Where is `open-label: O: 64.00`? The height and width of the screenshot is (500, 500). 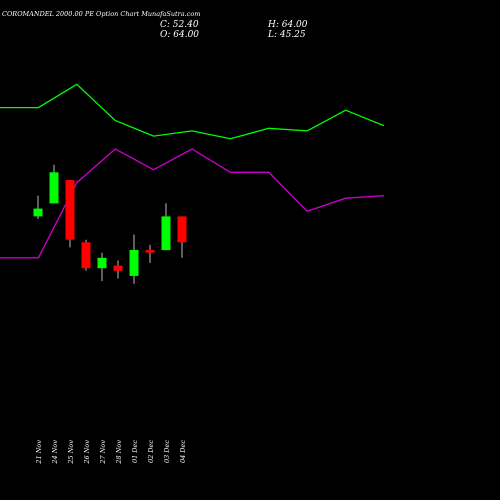 open-label: O: 64.00 is located at coordinates (179, 35).